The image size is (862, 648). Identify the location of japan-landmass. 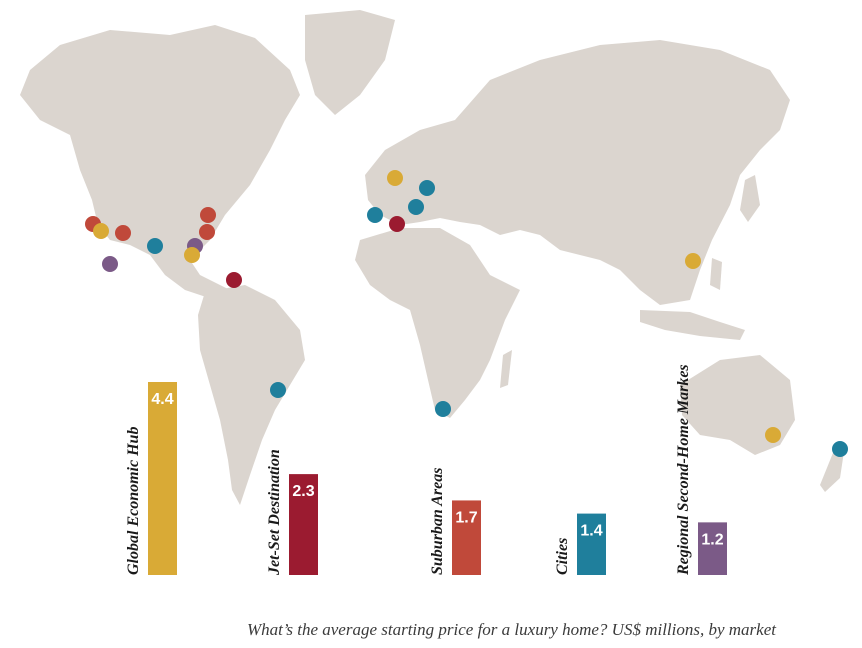
(750, 198).